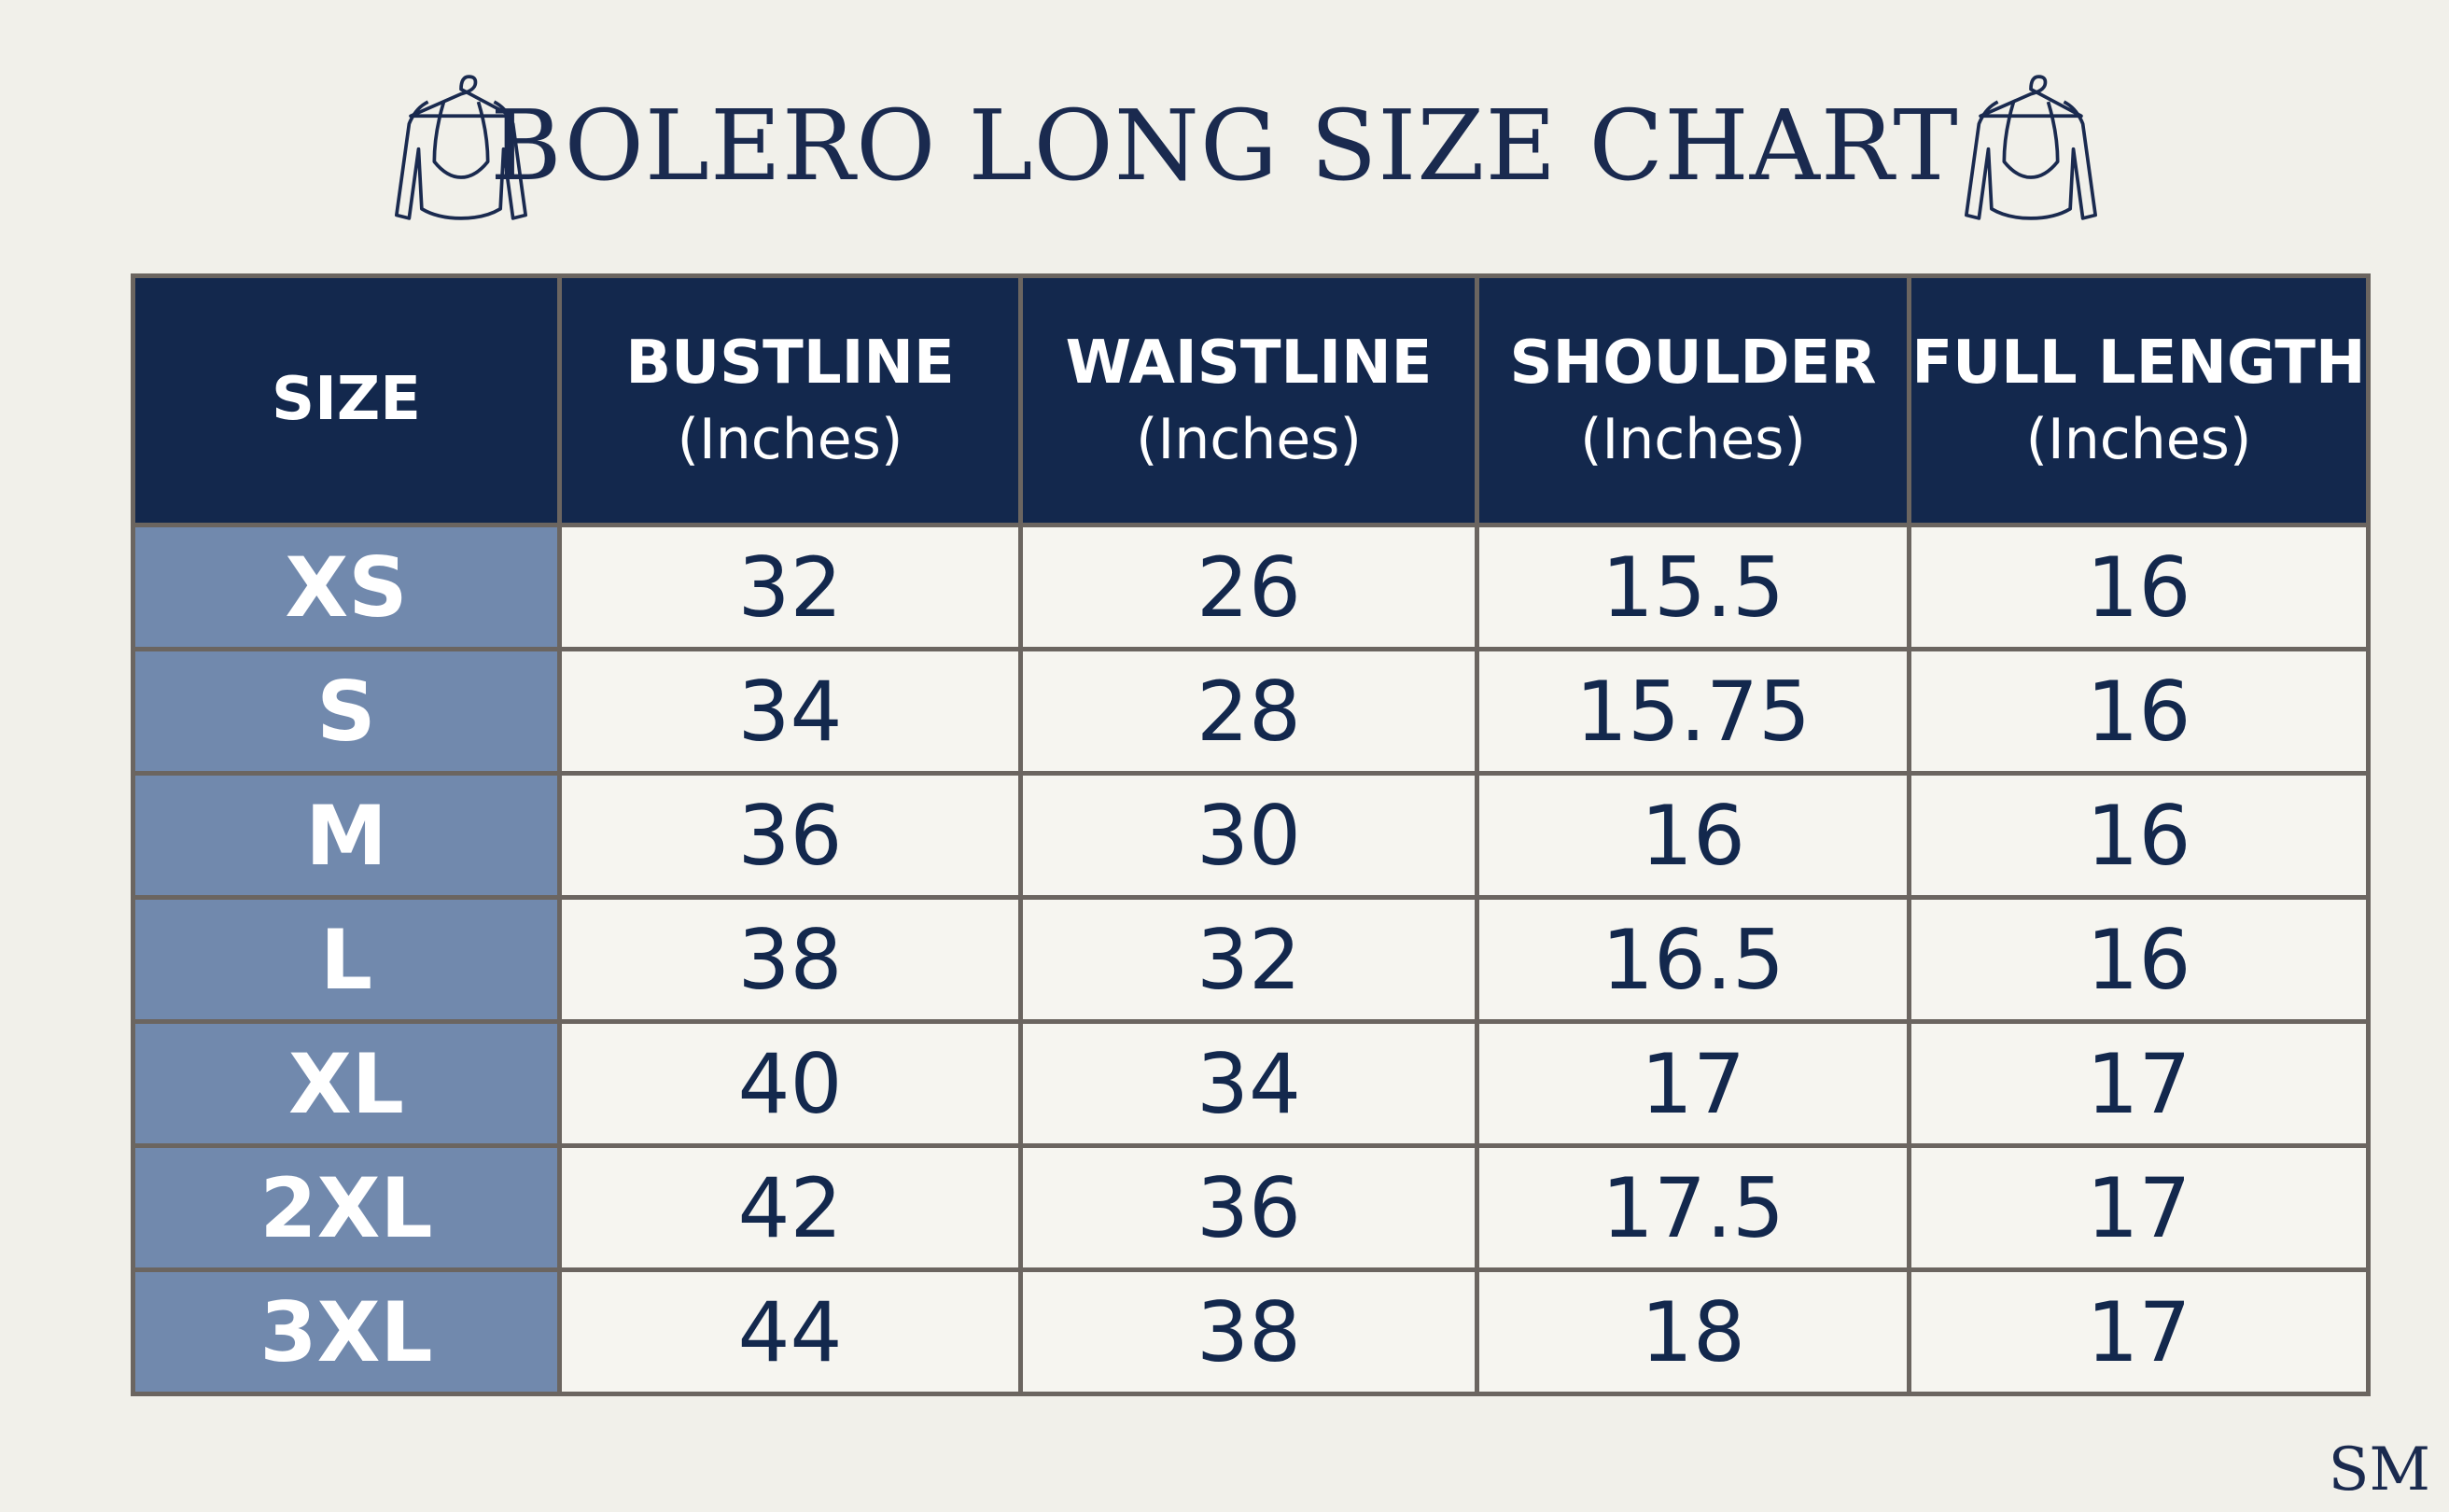 This screenshot has width=2449, height=1512. Describe the element at coordinates (346, 1207) in the screenshot. I see `size-cell: 2XL` at that location.